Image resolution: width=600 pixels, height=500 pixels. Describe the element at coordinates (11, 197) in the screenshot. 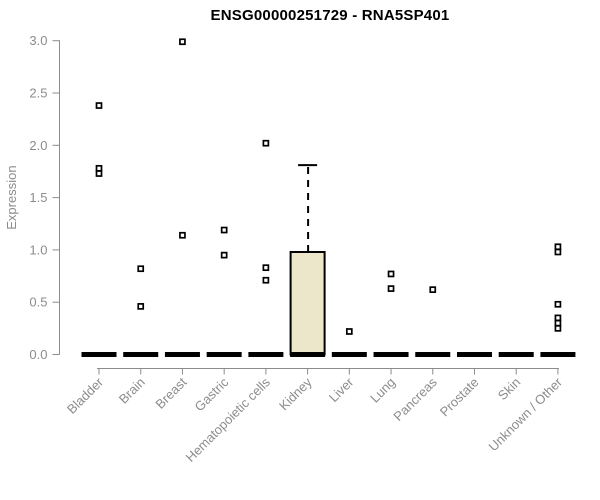

I see `y-axis-title: Expression` at that location.